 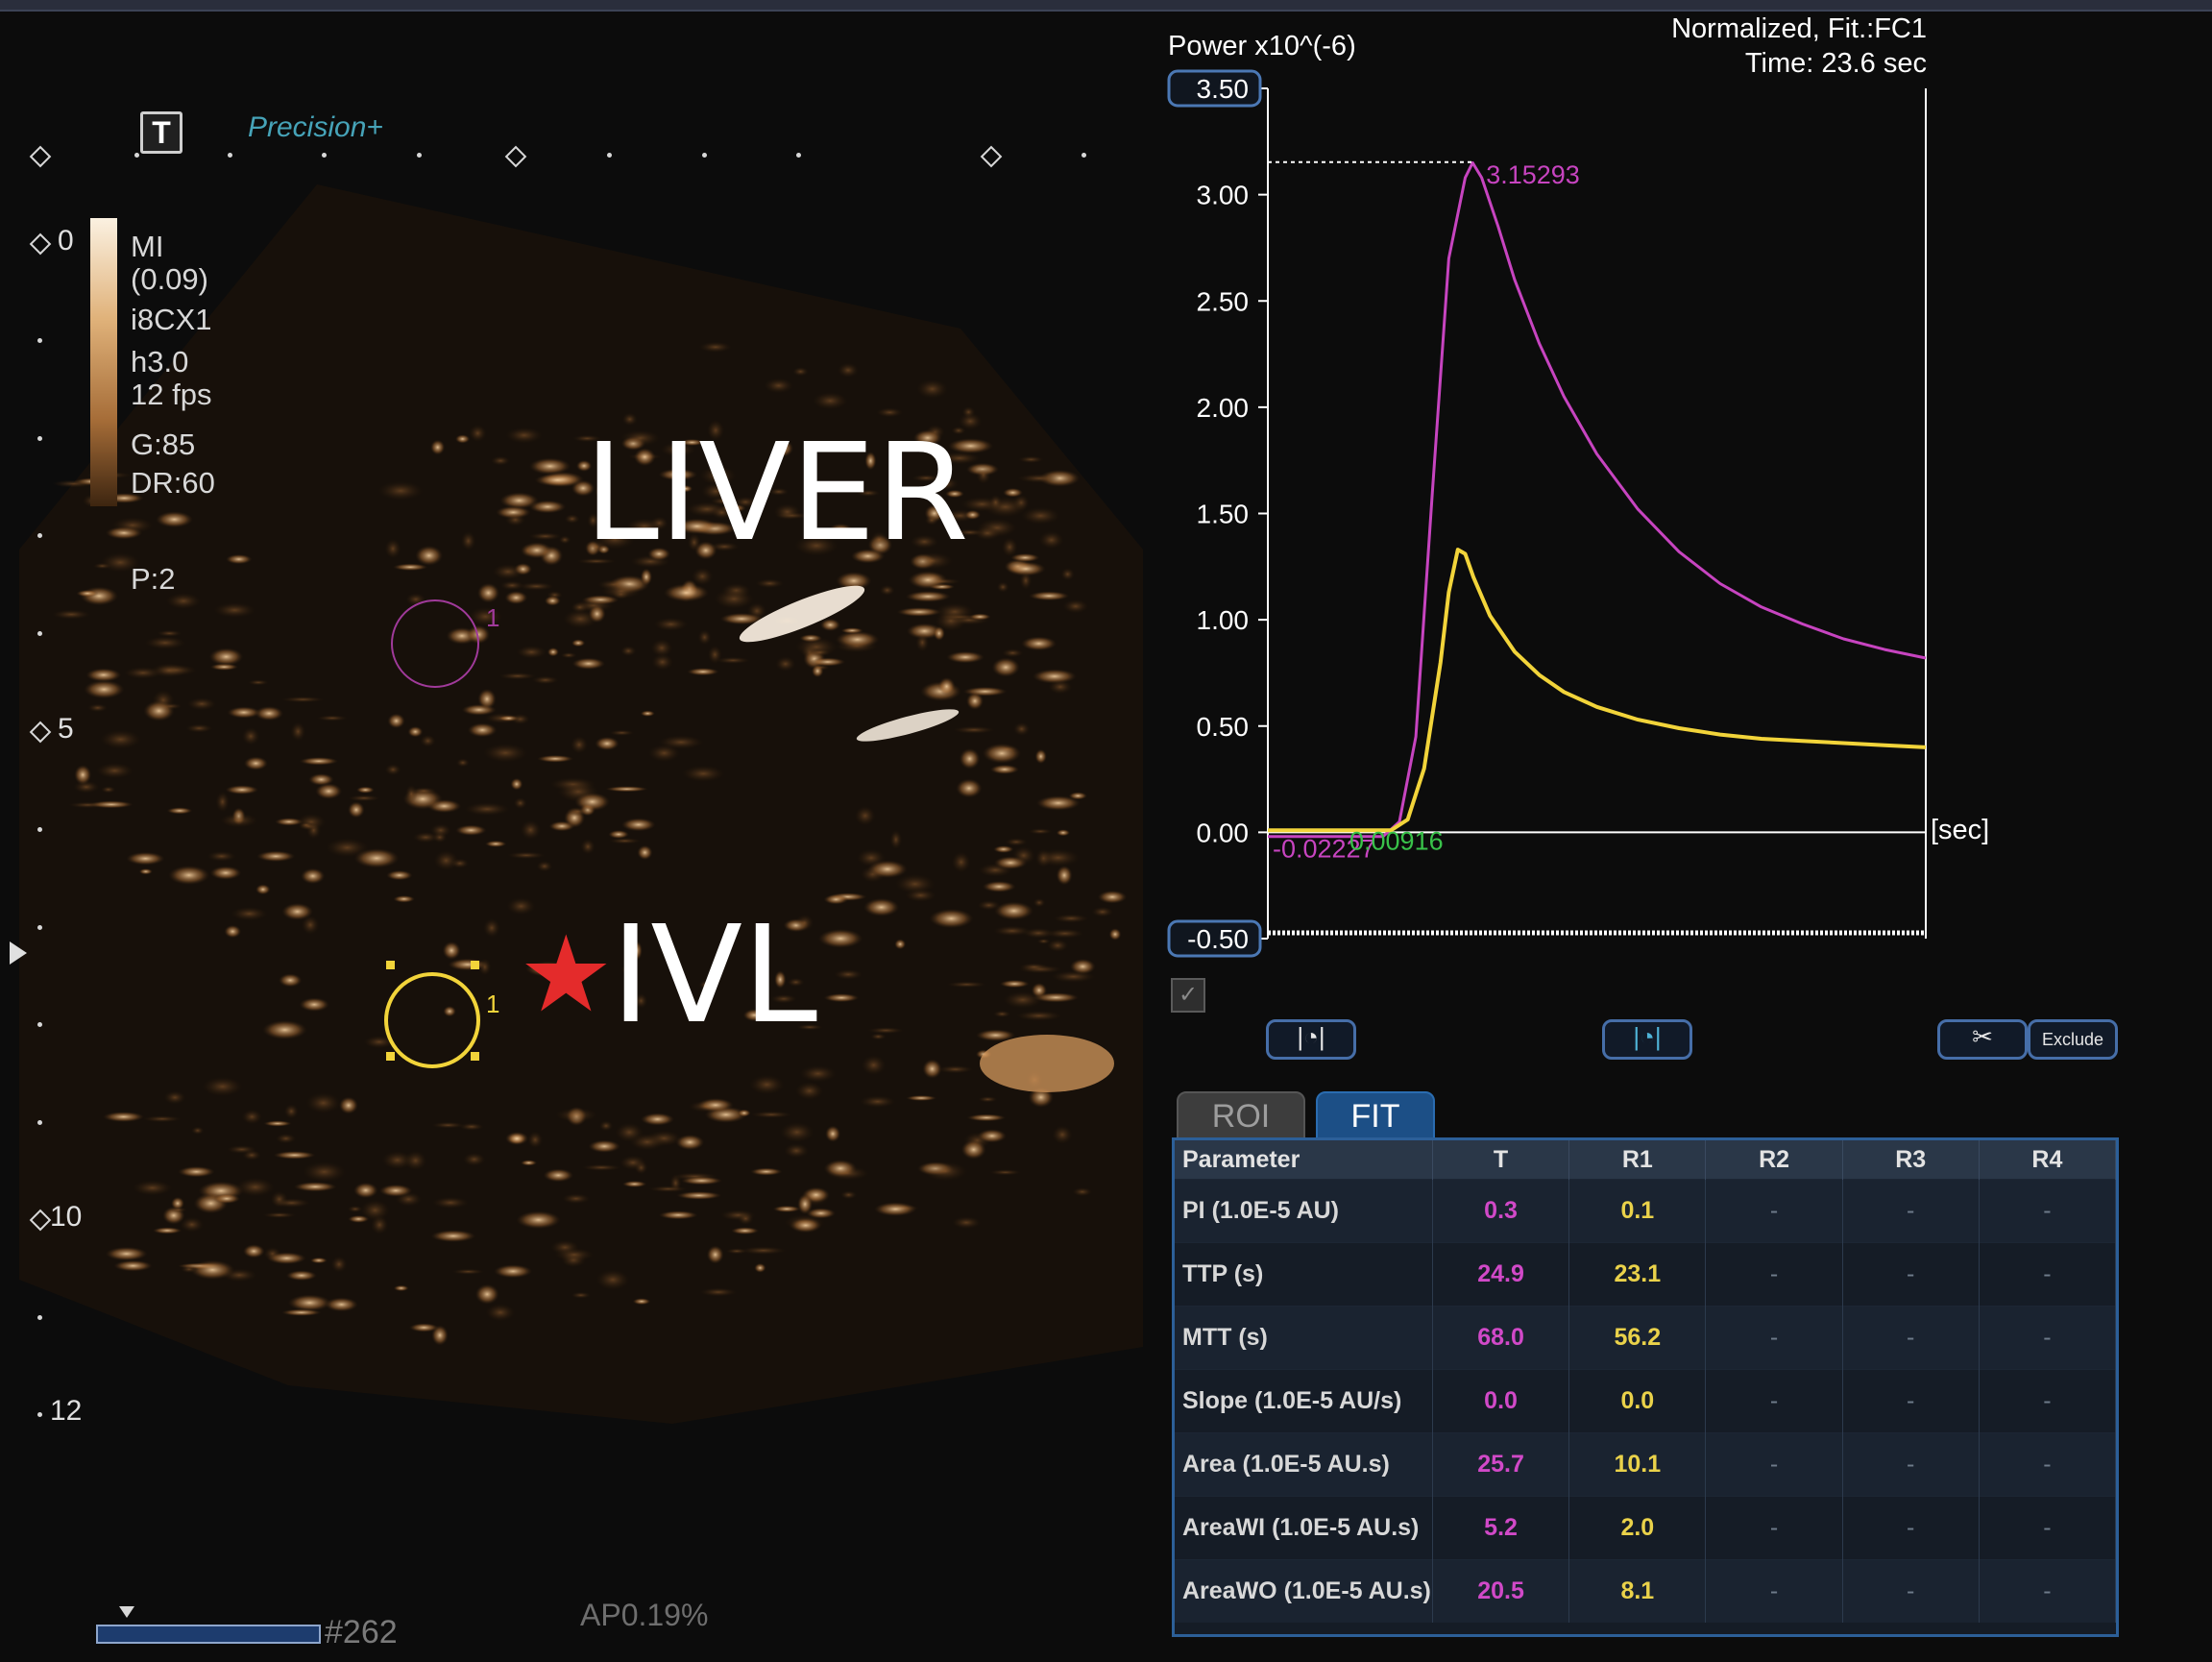 What do you see at coordinates (361, 1632) in the screenshot?
I see `frame-number: #262` at bounding box center [361, 1632].